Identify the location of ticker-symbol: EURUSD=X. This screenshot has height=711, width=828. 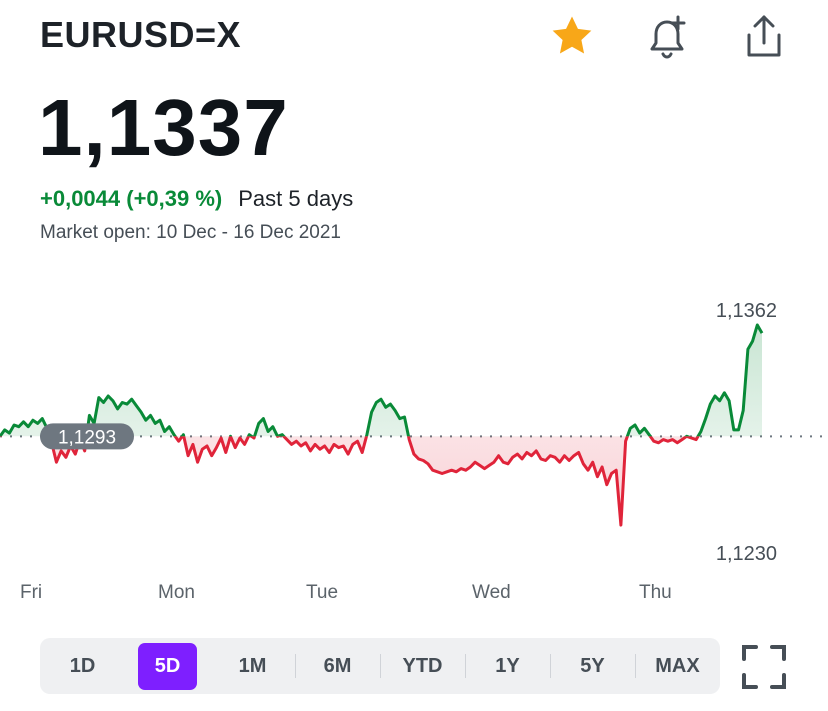
(141, 34).